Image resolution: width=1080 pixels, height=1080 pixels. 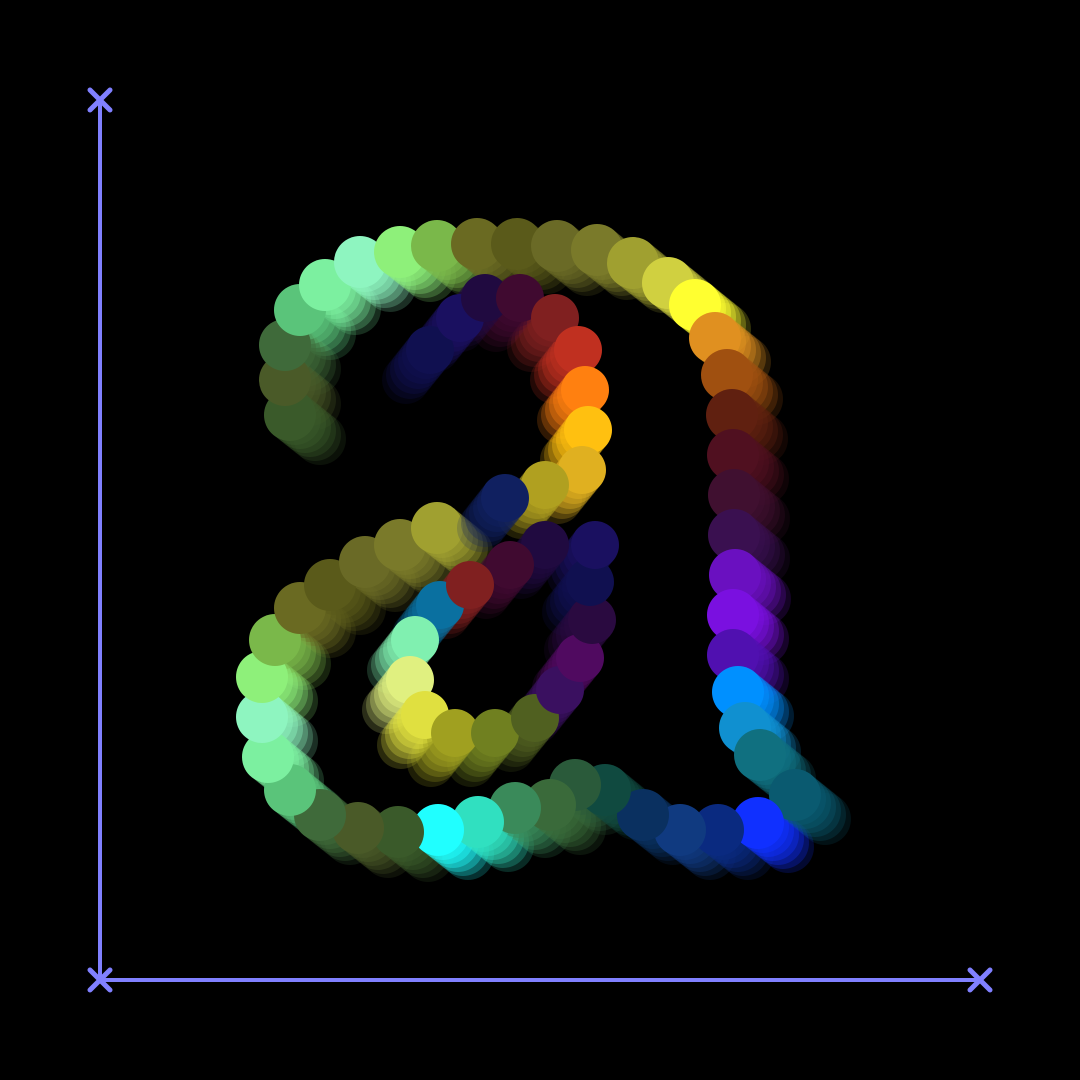 I want to click on top-marker-icon, so click(x=100, y=100).